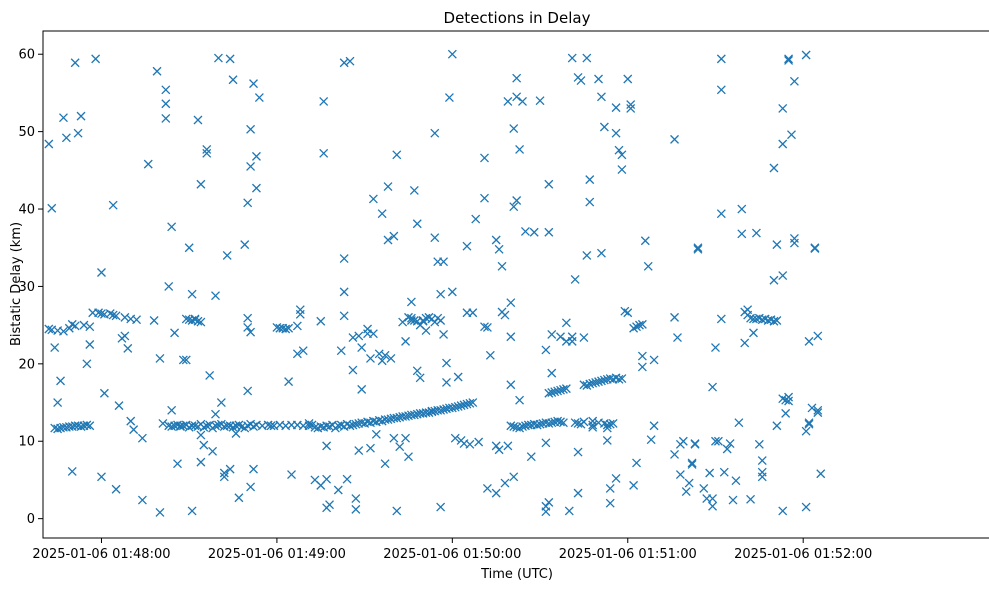 This screenshot has height=590, width=989. I want to click on y-tick-label: 10, so click(26, 442).